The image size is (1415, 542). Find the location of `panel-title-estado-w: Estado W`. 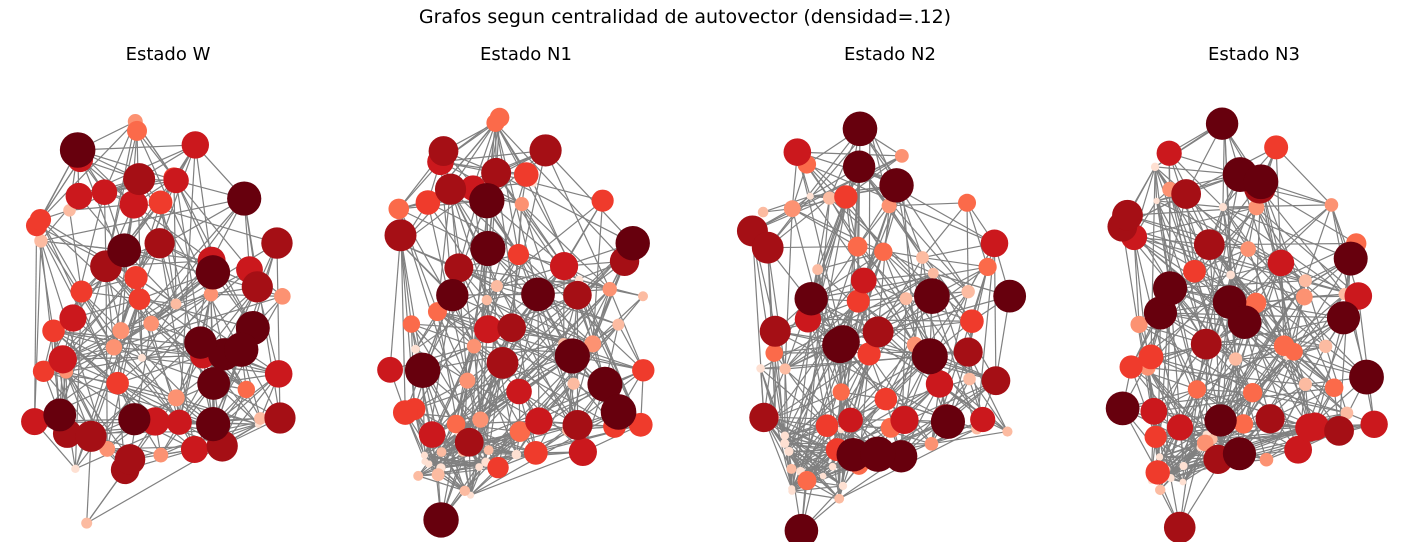

panel-title-estado-w: Estado W is located at coordinates (168, 54).